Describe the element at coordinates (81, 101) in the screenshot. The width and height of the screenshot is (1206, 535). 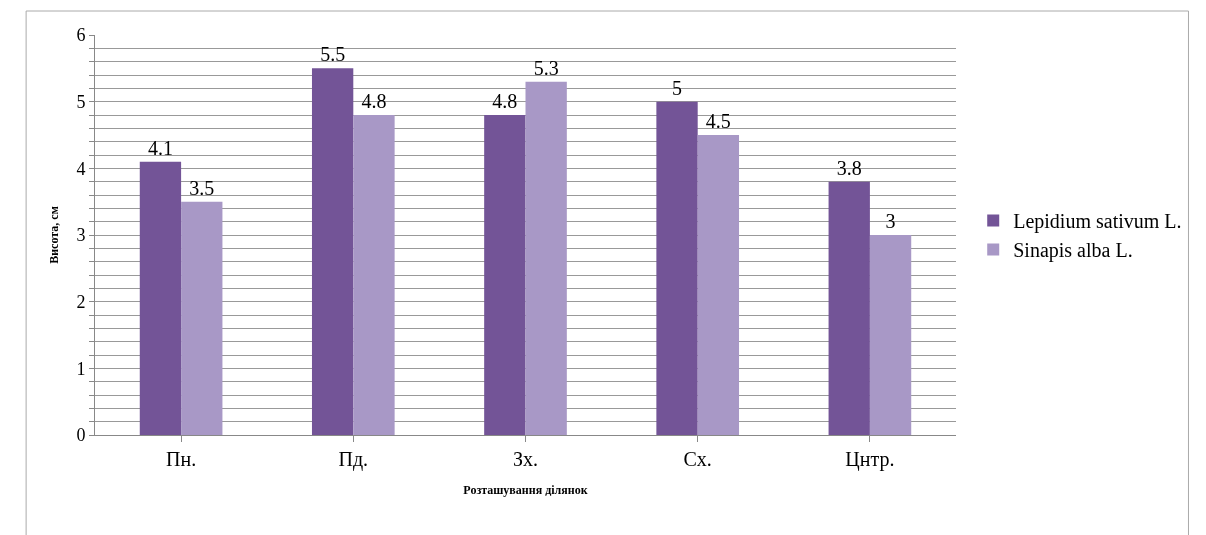
I see `y-tick-label: 5` at that location.